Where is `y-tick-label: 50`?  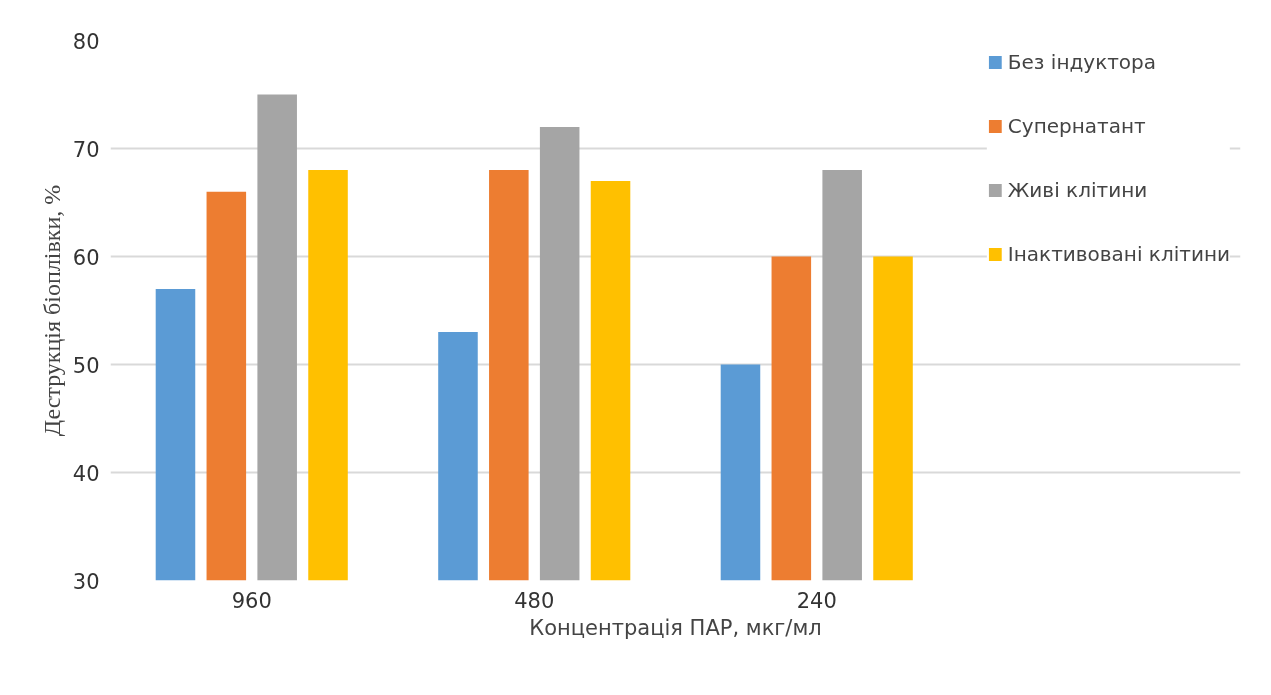 y-tick-label: 50 is located at coordinates (86, 365).